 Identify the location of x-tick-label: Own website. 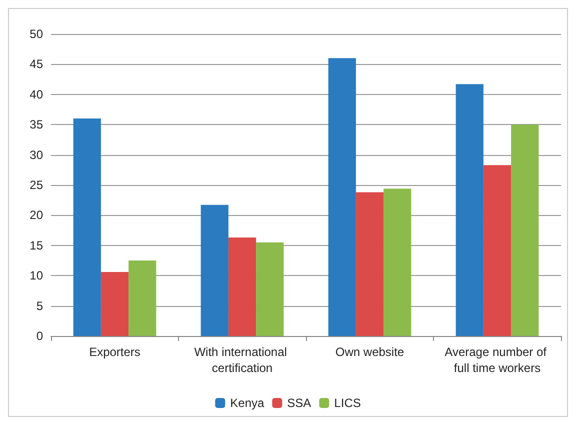
(369, 352).